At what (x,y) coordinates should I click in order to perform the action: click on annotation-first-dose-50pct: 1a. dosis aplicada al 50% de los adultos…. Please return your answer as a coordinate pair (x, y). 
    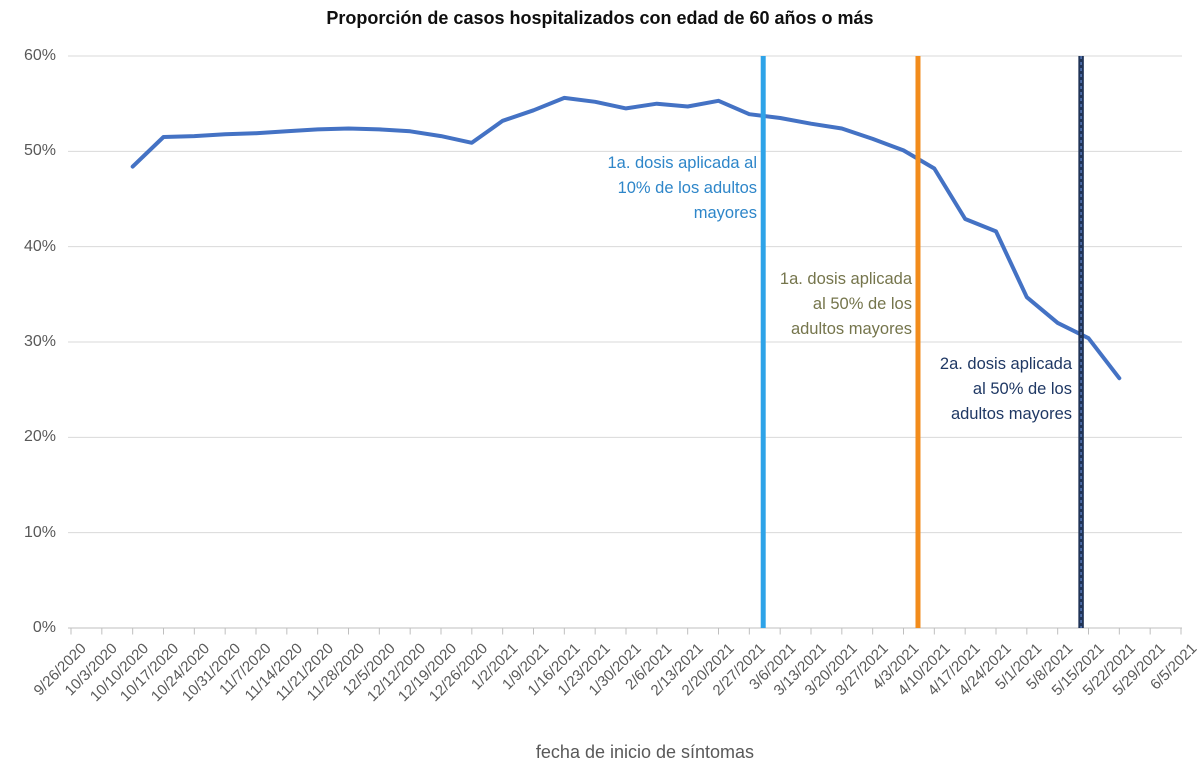
    Looking at the image, I should click on (845, 304).